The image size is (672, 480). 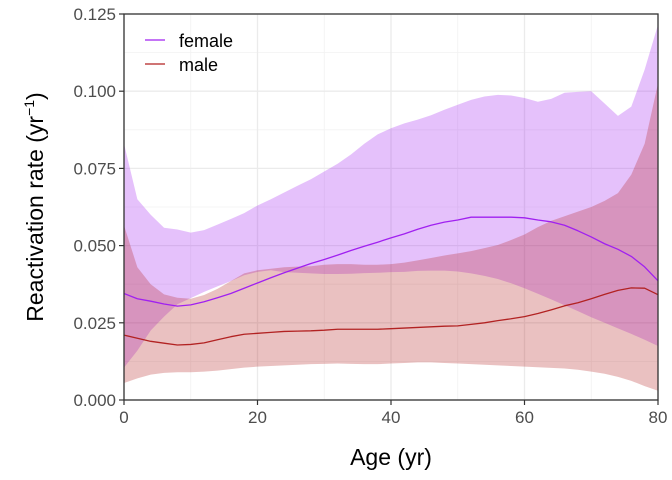 I want to click on x-tick-label: 60, so click(x=524, y=417).